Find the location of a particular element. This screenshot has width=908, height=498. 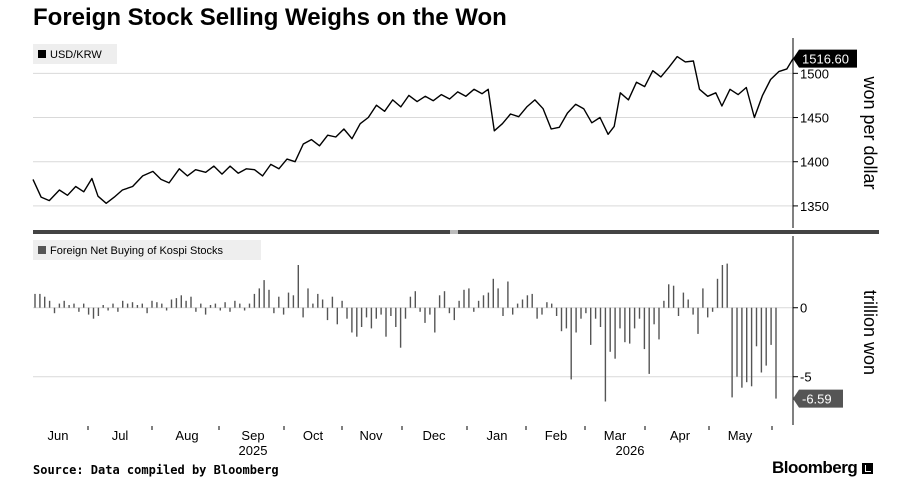

legend-label: Foreign Net Buying of Kospi Stocks is located at coordinates (137, 251).